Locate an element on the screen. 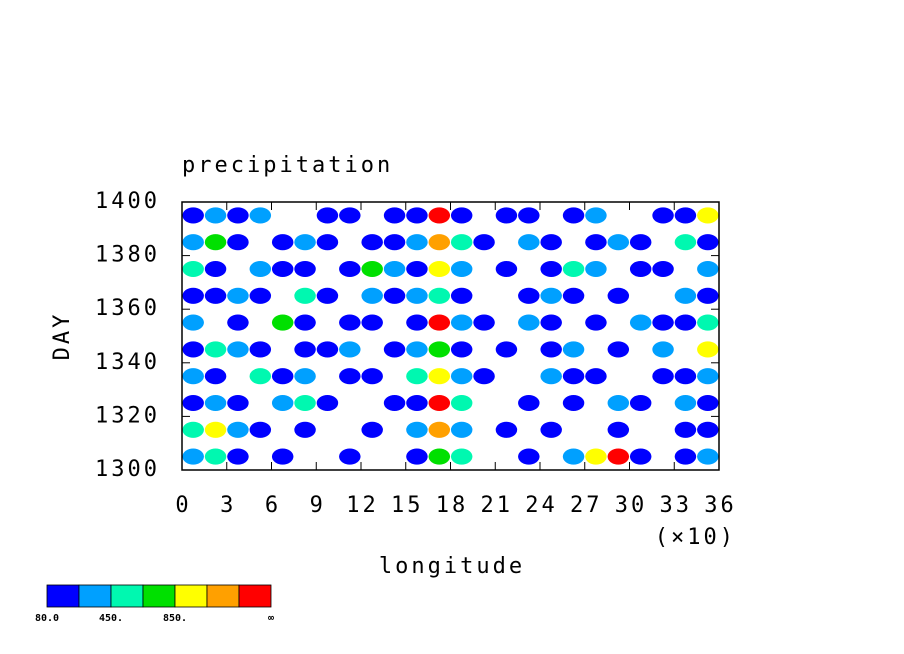  y-tick-label: 1340 is located at coordinates (127, 362).